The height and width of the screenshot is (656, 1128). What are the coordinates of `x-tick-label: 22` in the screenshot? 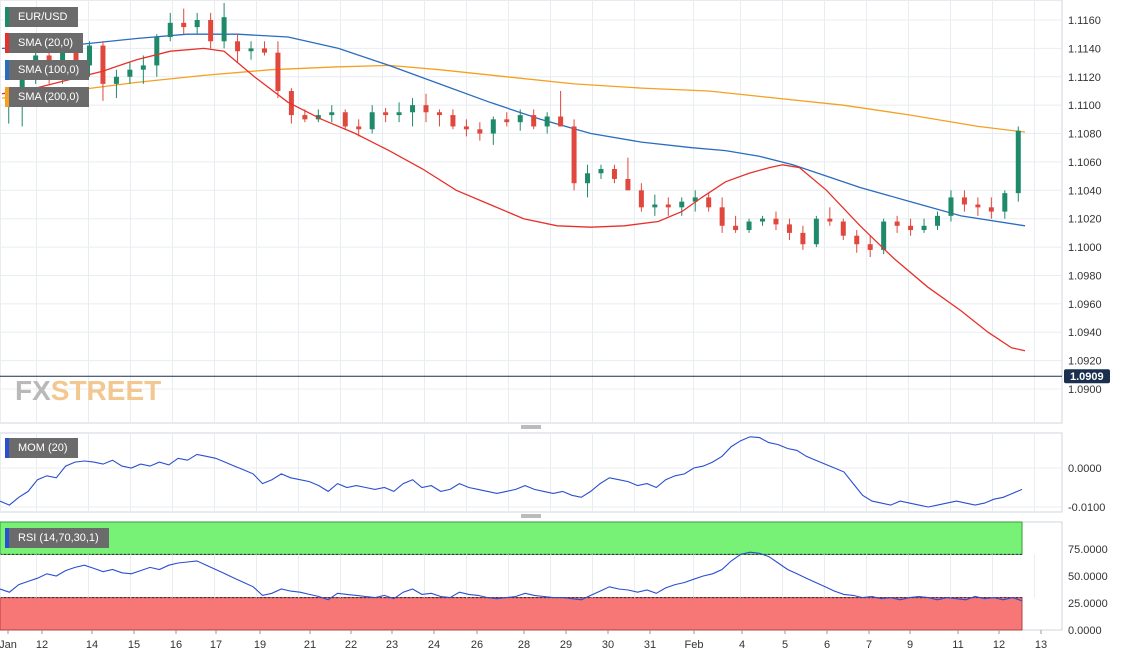 It's located at (351, 645).